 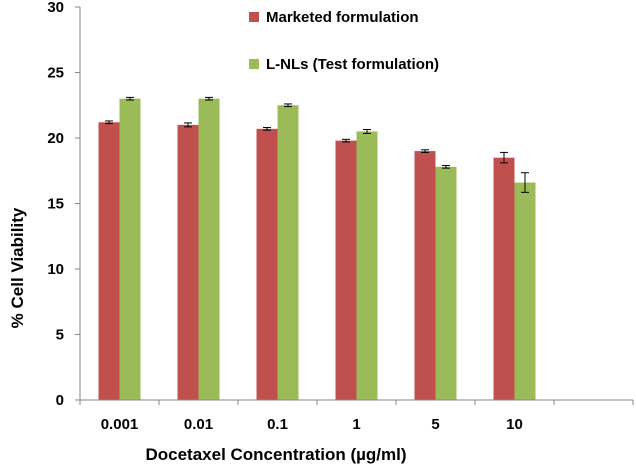 I want to click on x-tick-label: 5, so click(x=435, y=424).